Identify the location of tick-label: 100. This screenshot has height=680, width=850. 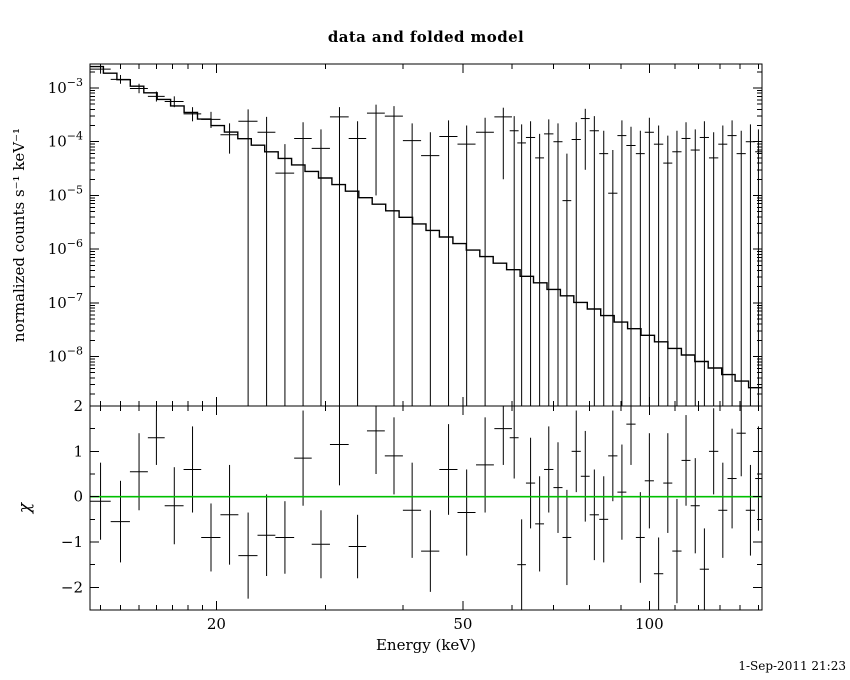
(649, 624).